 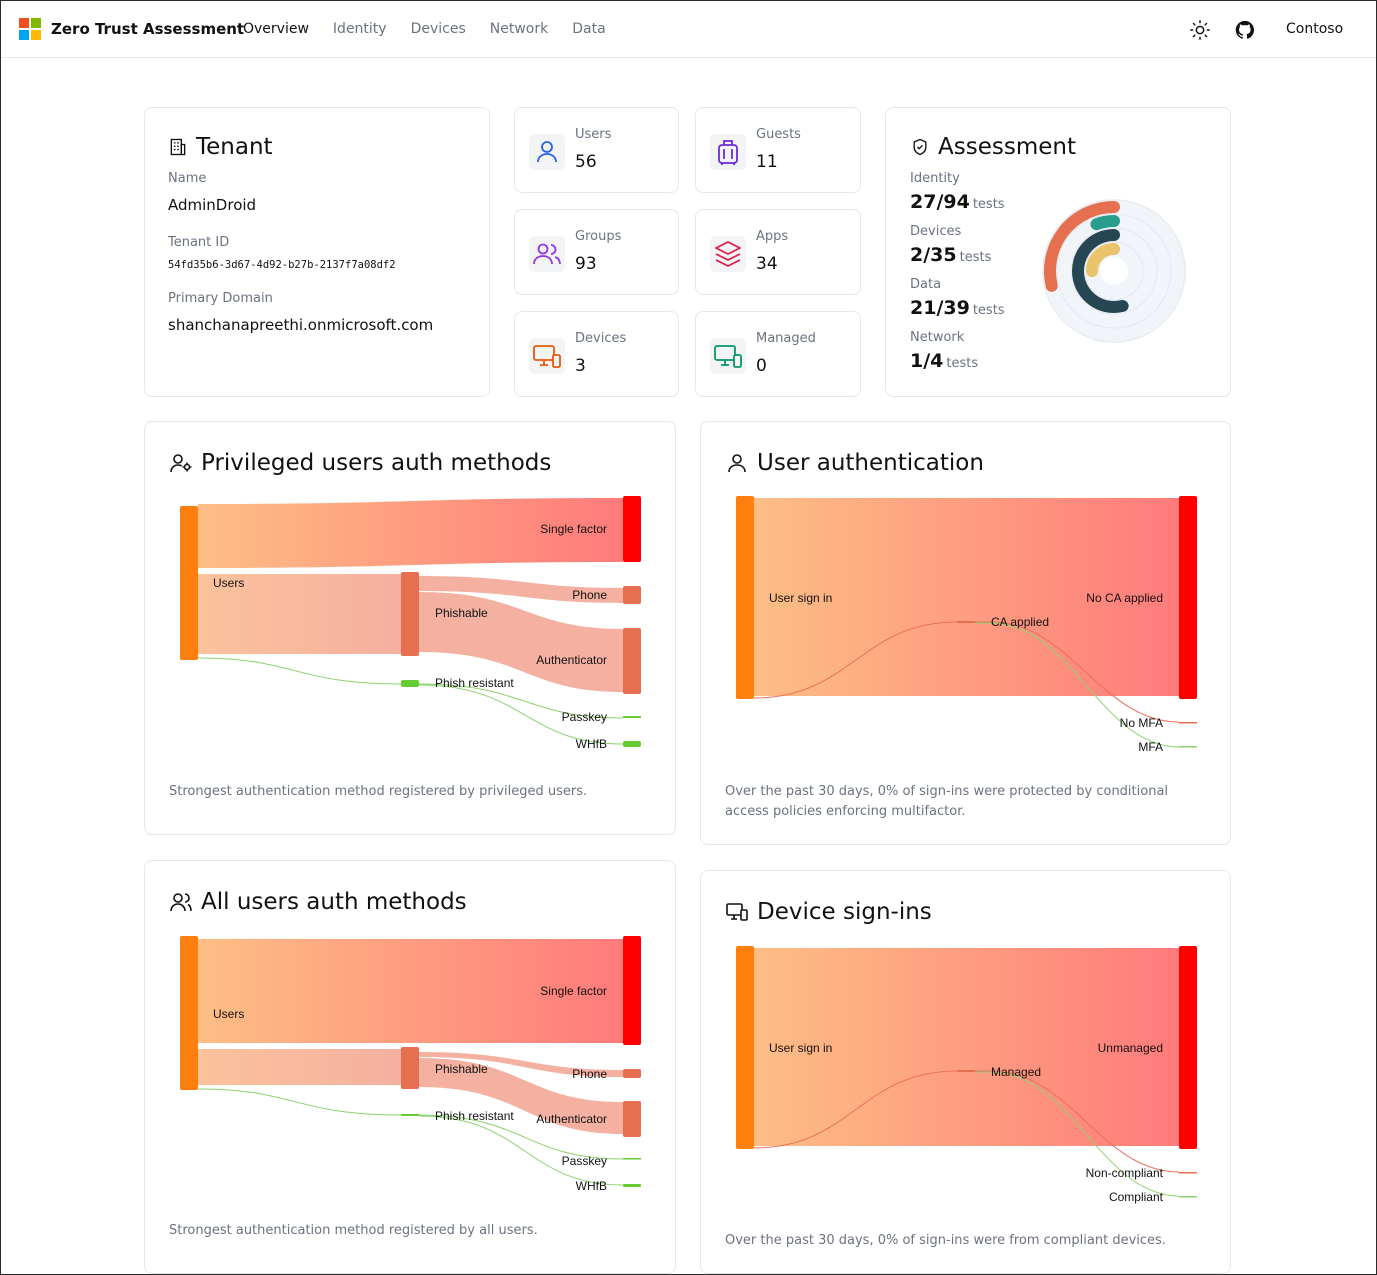 I want to click on tenant-title-text: Tenant, so click(x=234, y=147).